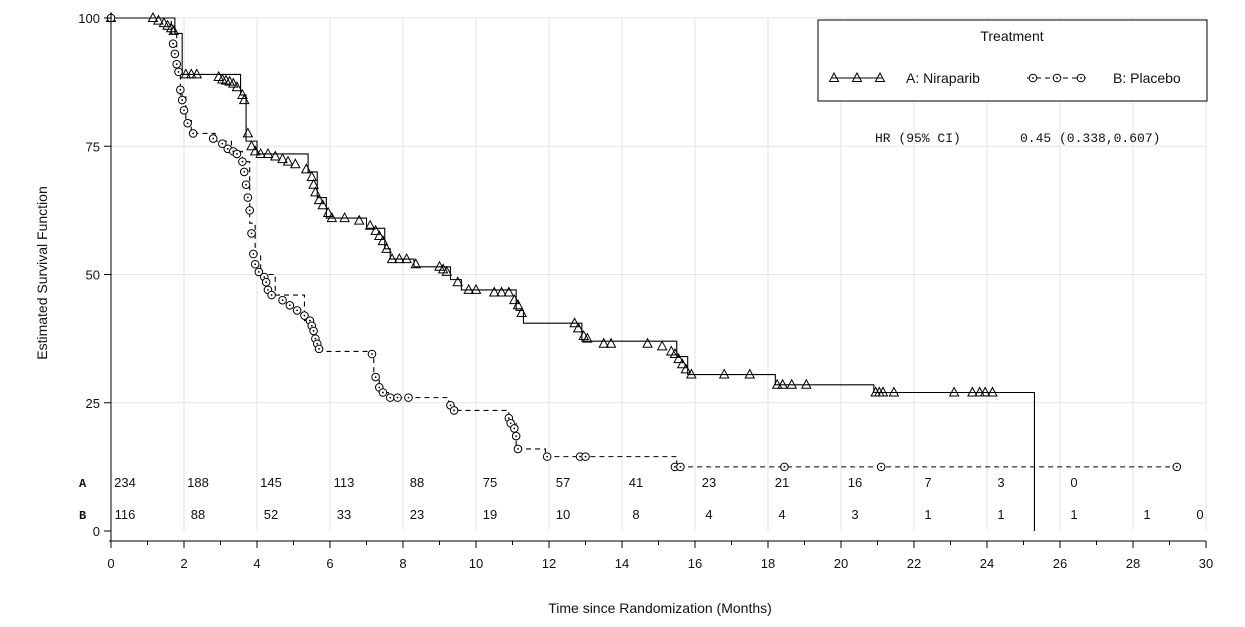 This screenshot has height=627, width=1245. I want to click on risk-count: 16, so click(855, 482).